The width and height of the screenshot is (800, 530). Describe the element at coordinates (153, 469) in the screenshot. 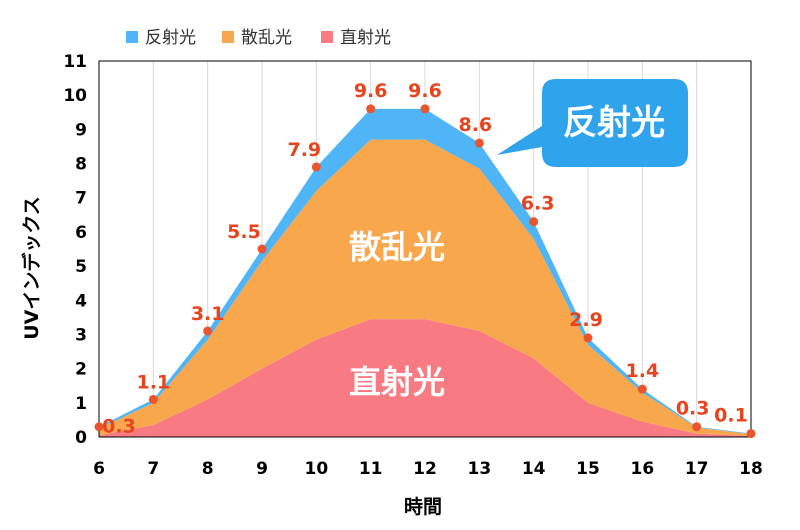

I see `x-tick-7: 7` at that location.